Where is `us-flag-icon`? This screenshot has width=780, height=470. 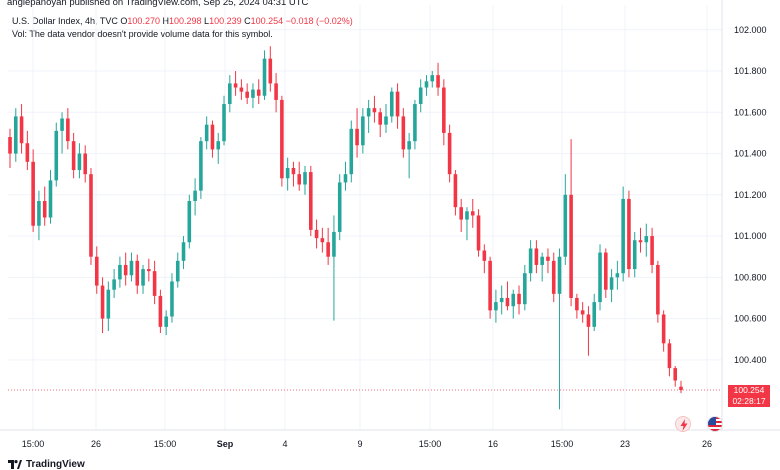
us-flag-icon is located at coordinates (715, 424).